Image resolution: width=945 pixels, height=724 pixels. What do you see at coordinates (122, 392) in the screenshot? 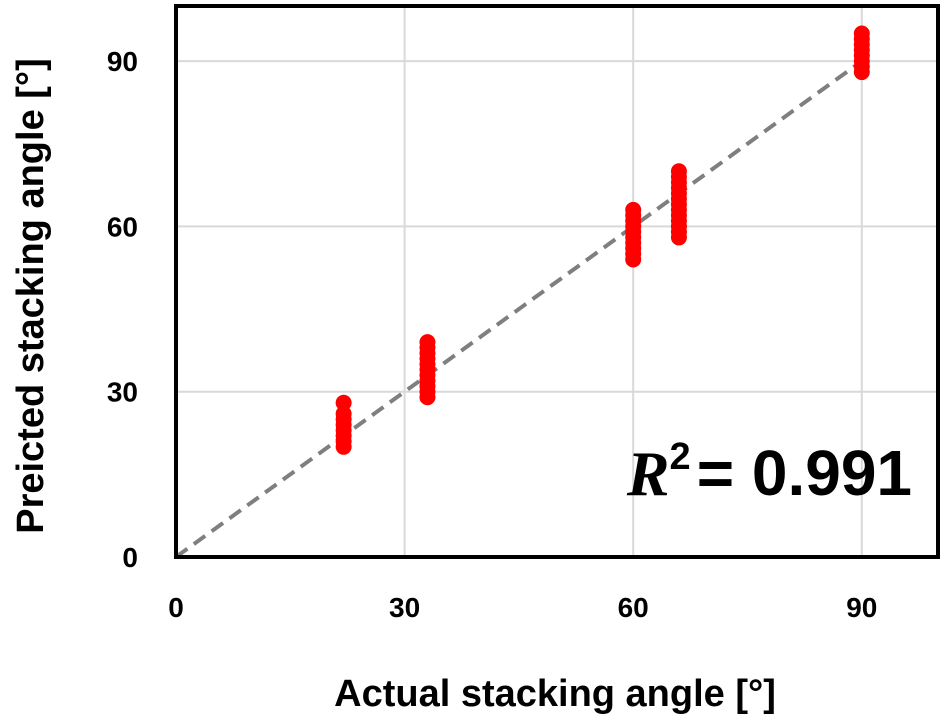
I see `y-tick-label: 30` at bounding box center [122, 392].